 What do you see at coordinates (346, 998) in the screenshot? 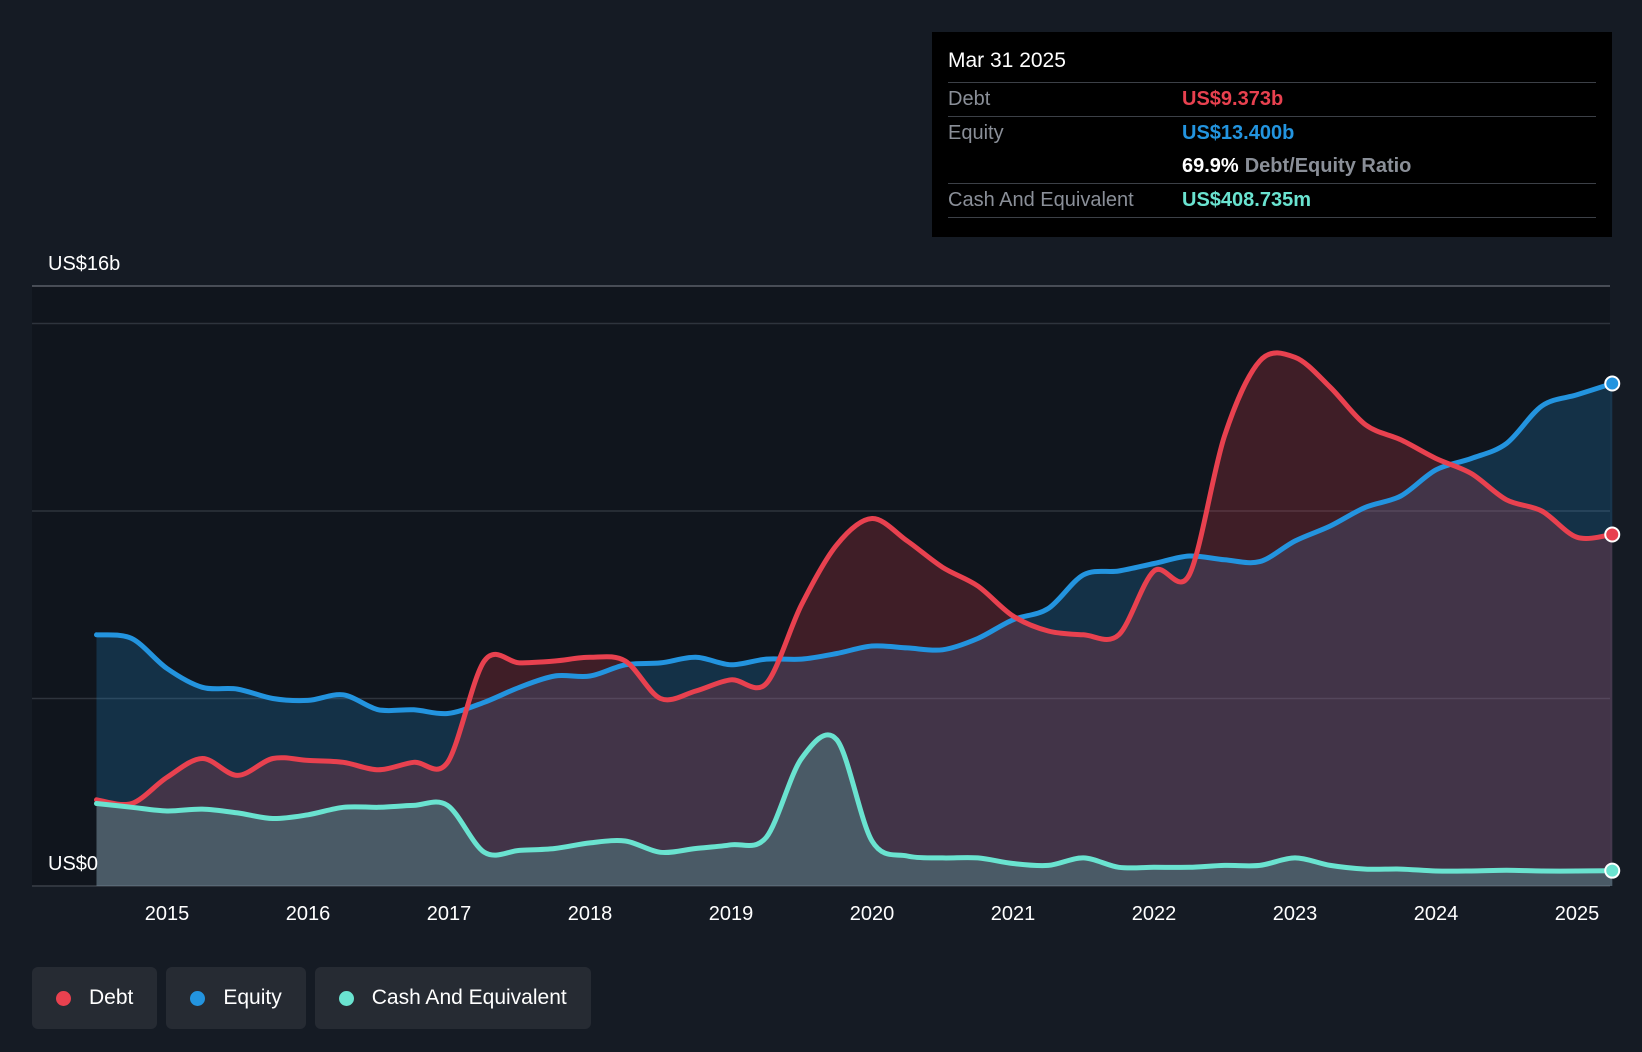
I see `cash-dot-icon` at bounding box center [346, 998].